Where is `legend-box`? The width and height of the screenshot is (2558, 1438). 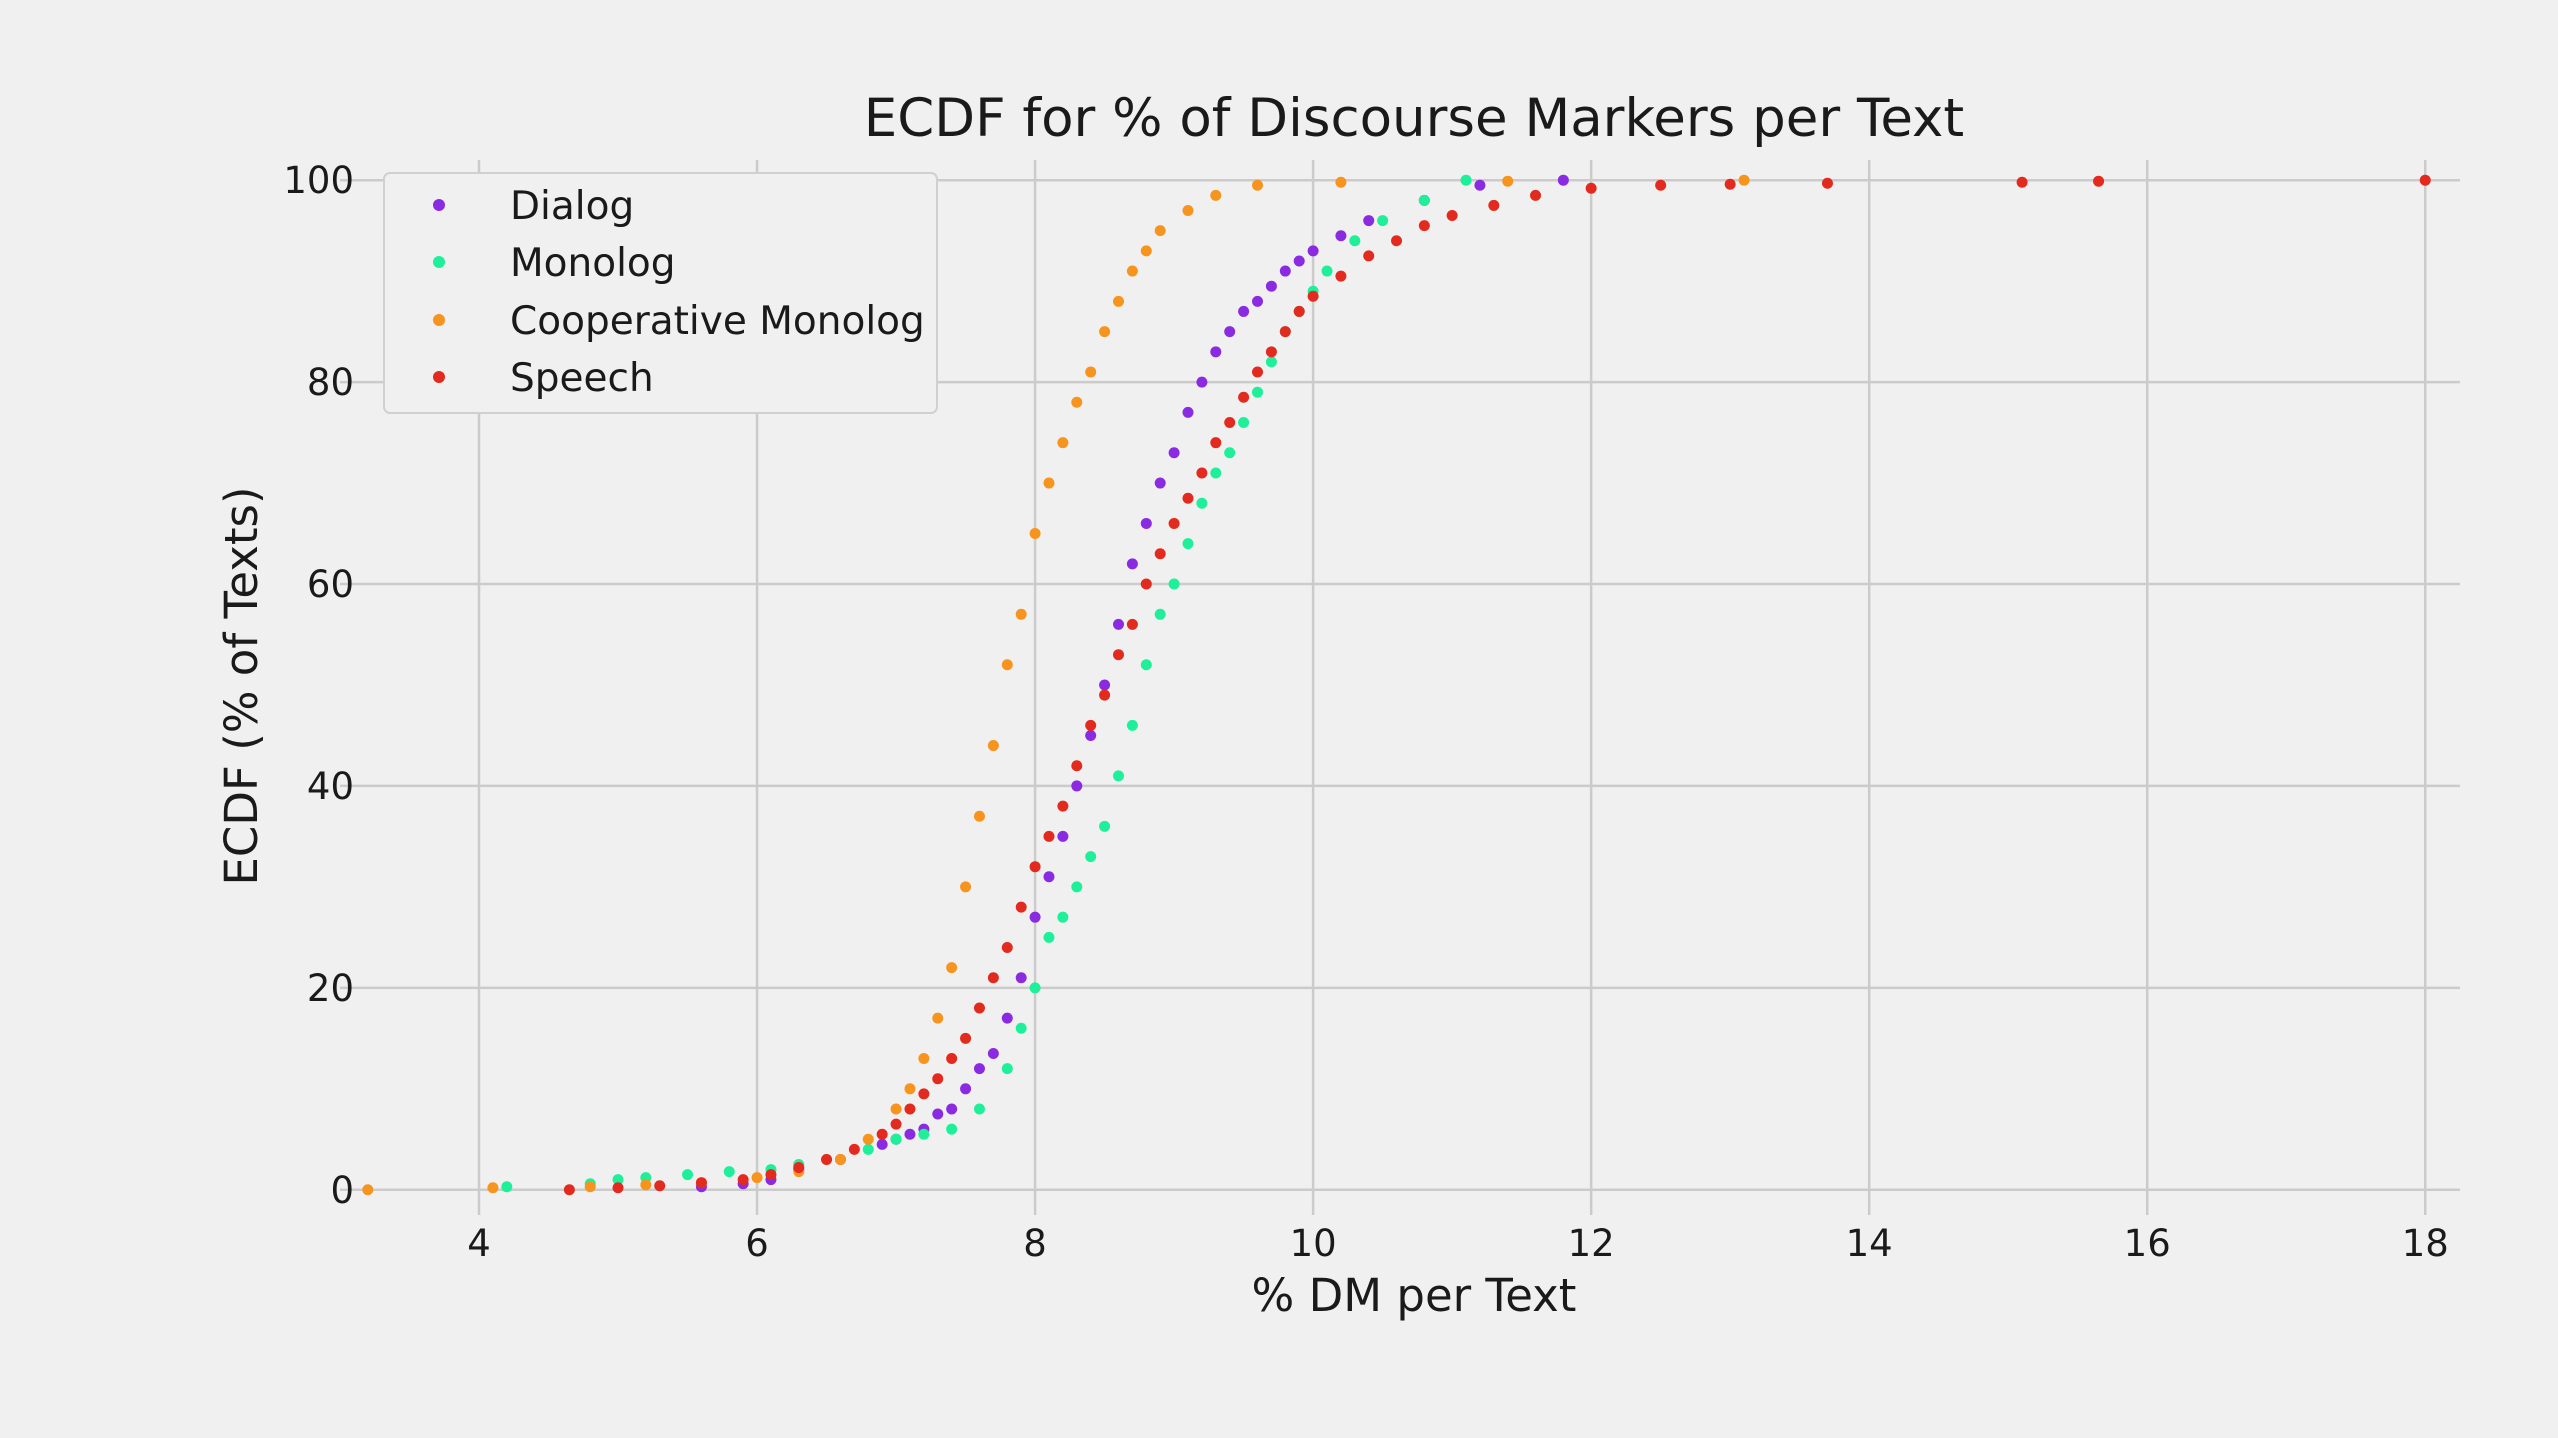 legend-box is located at coordinates (660, 293).